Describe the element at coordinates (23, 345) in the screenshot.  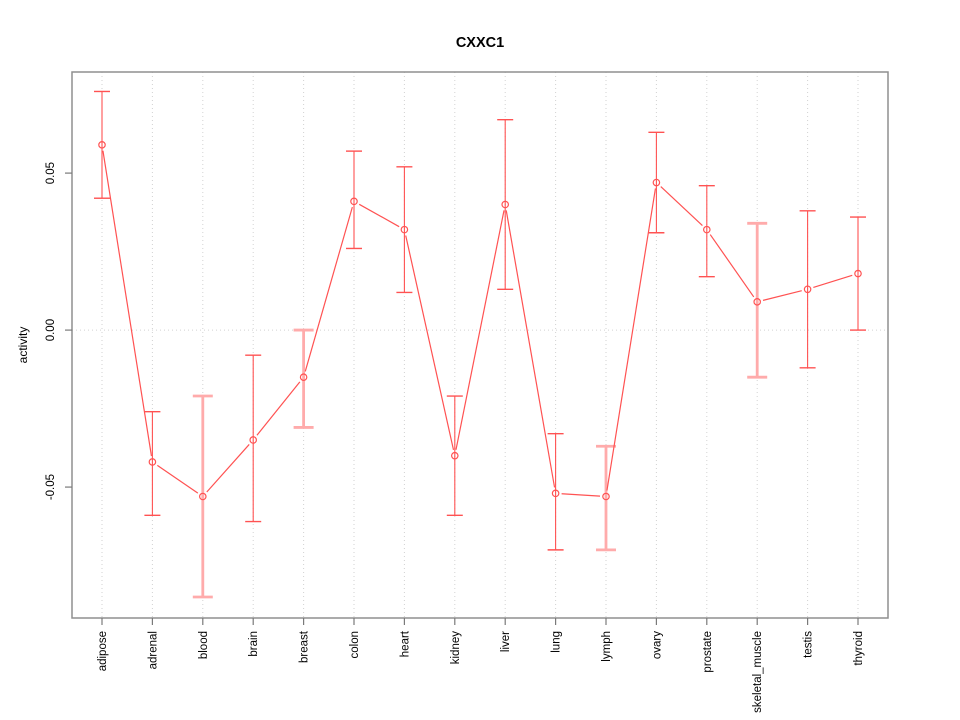
I see `y-axis-label: activity` at that location.